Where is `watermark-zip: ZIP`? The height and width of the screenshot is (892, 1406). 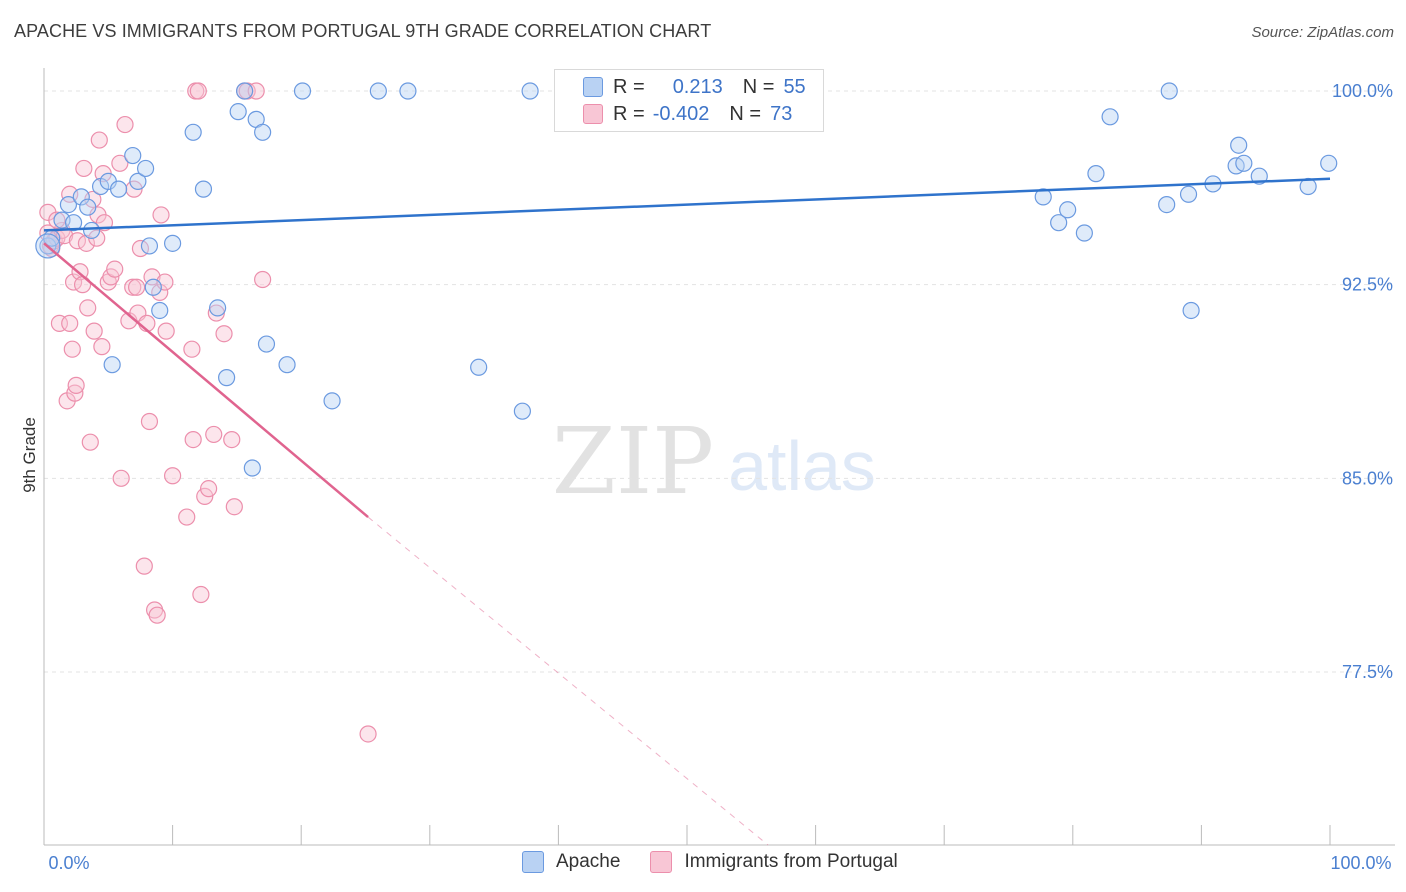 watermark-zip: ZIP is located at coordinates (633, 461).